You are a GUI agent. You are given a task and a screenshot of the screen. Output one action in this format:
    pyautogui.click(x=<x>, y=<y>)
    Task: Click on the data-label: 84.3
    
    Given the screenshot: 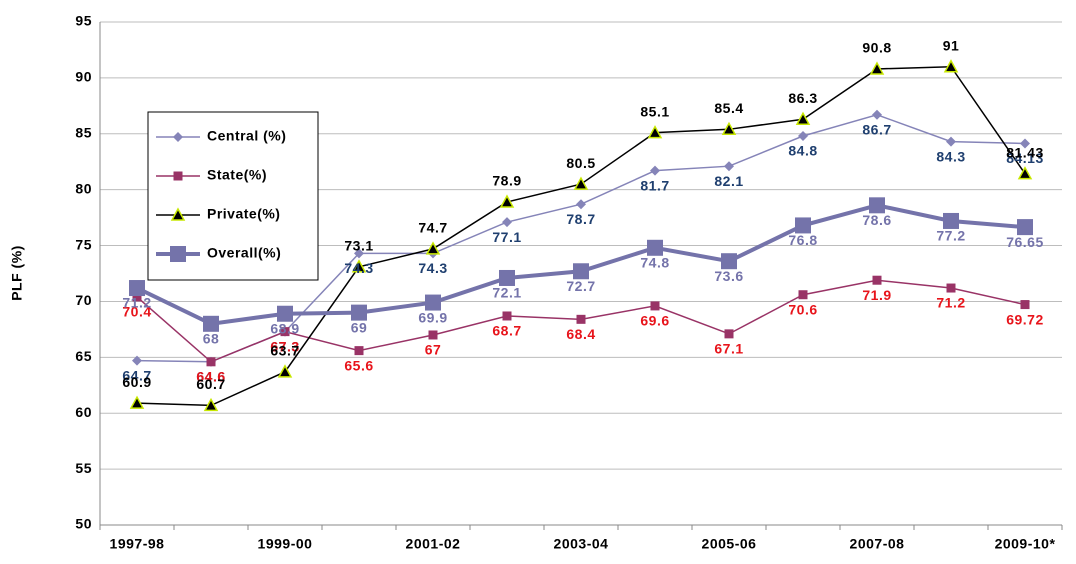 What is the action you would take?
    pyautogui.click(x=950, y=156)
    